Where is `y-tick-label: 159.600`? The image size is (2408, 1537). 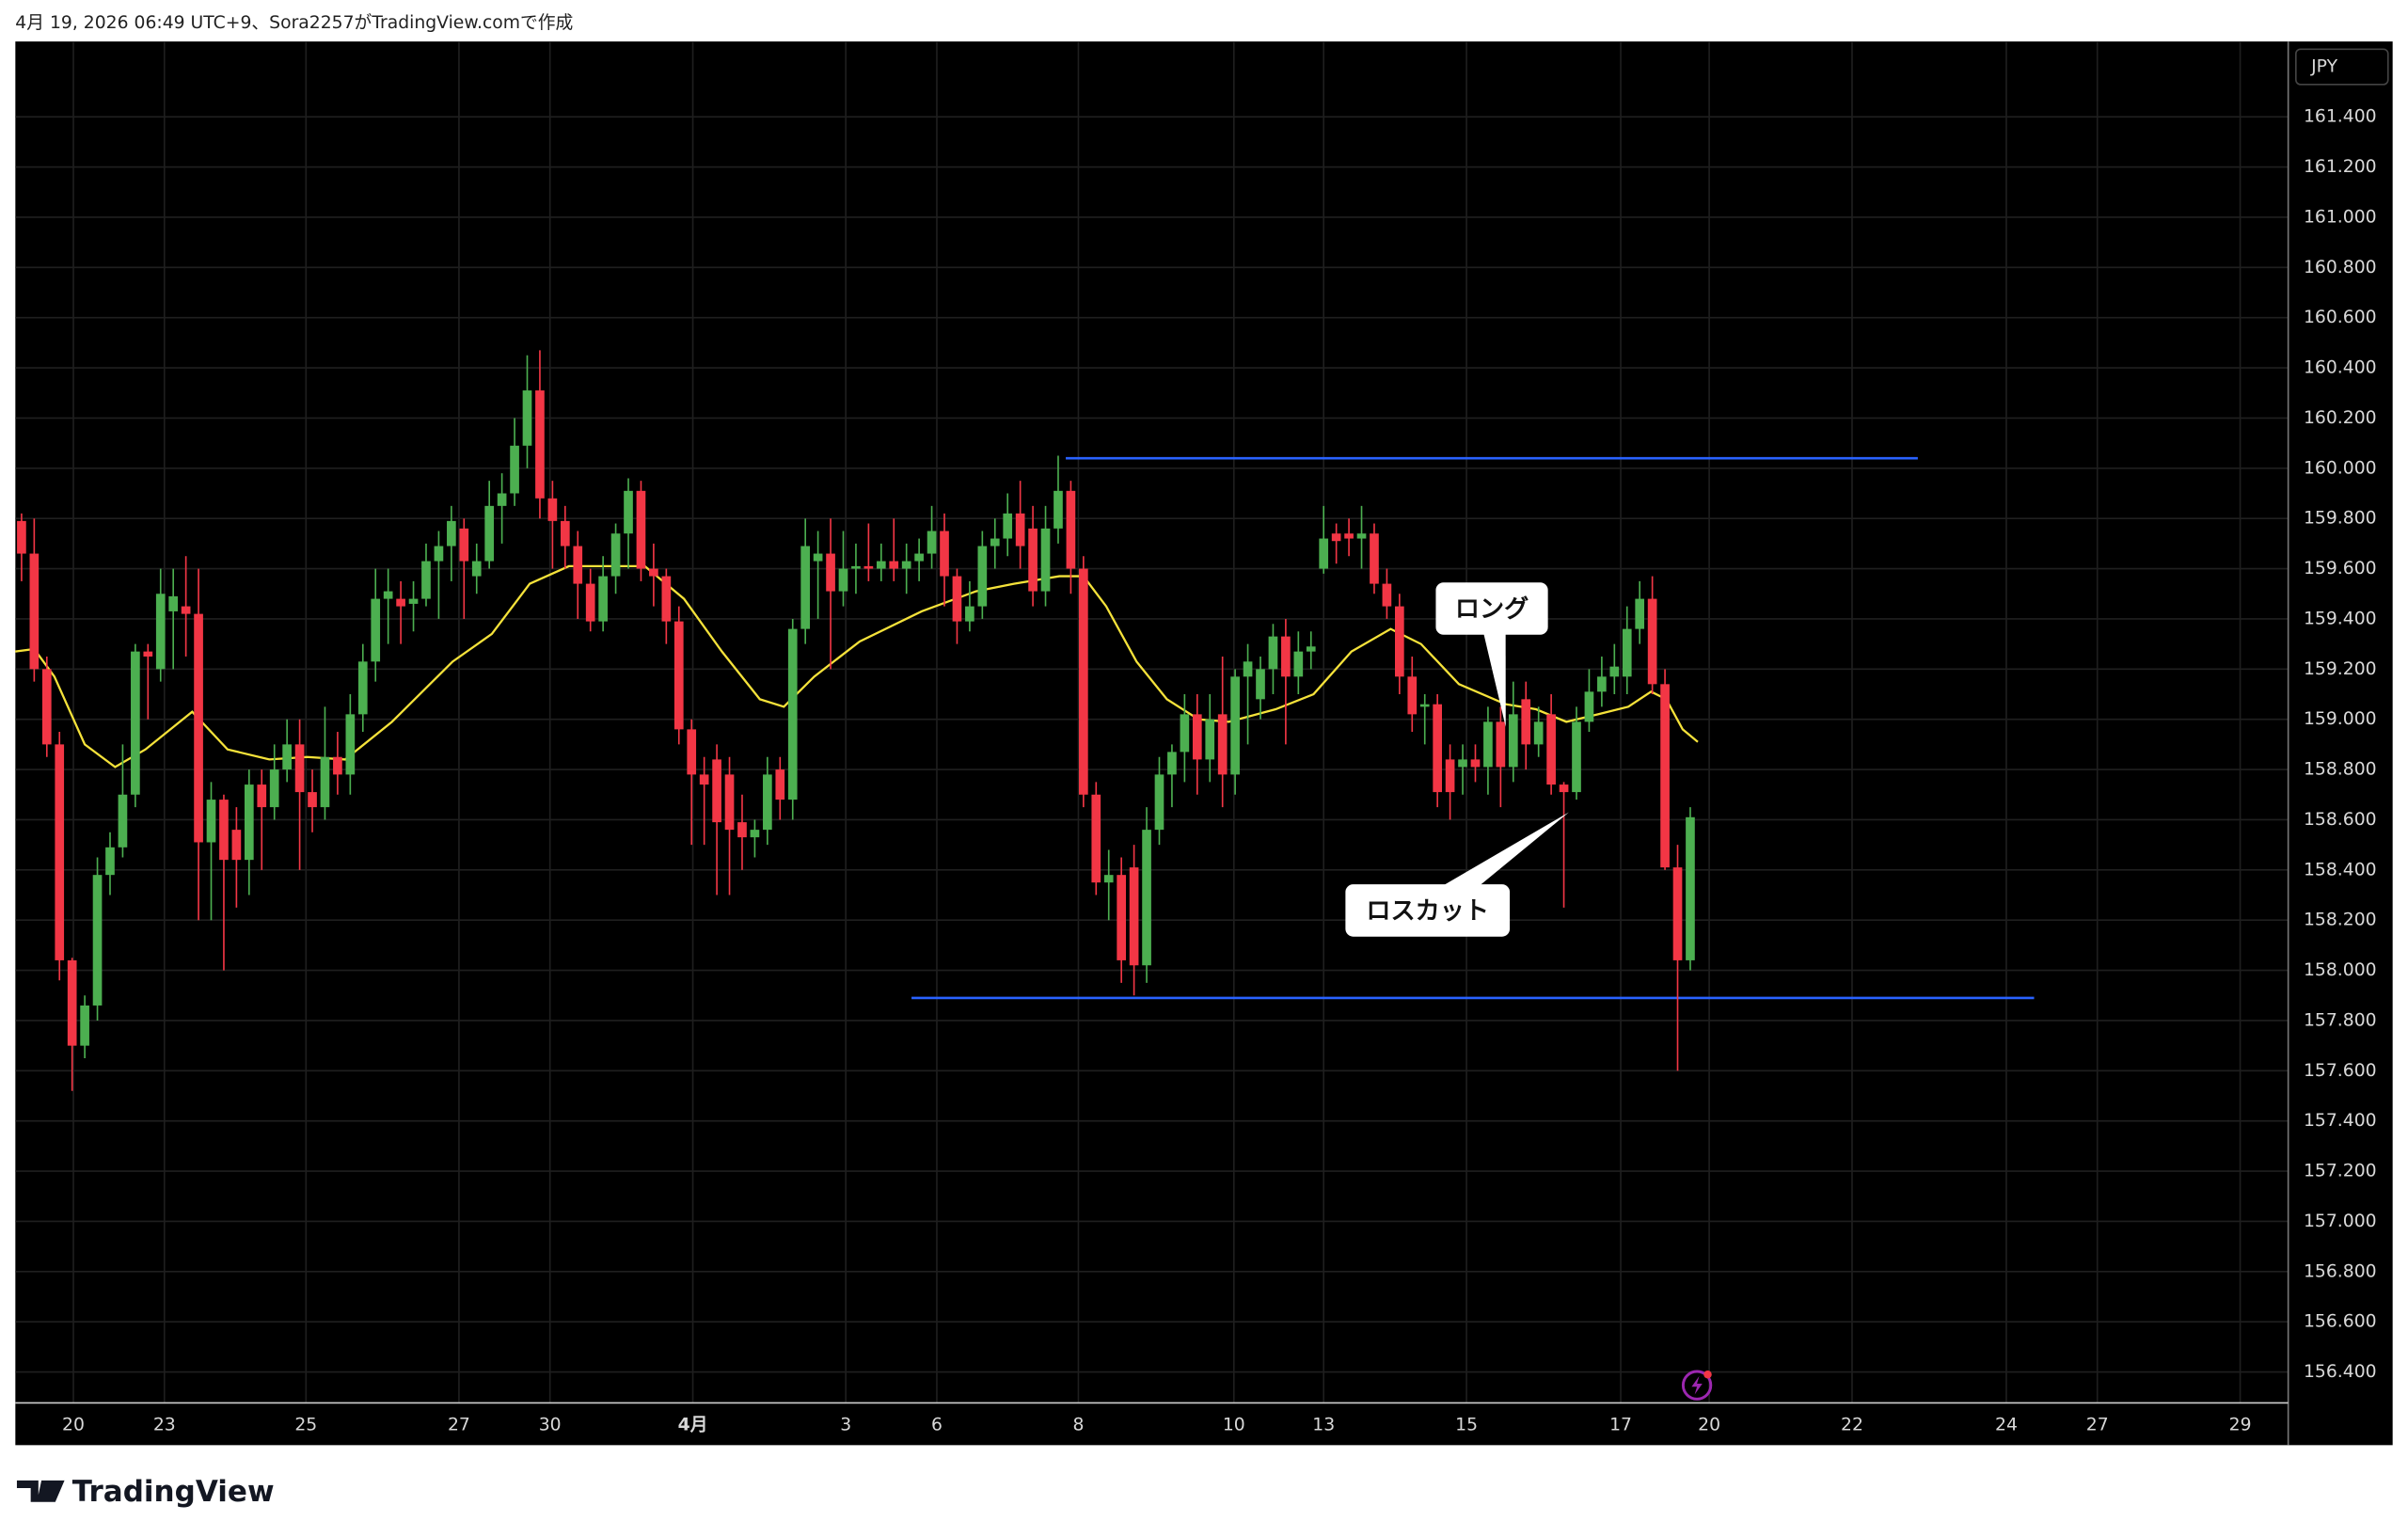
y-tick-label: 159.600 is located at coordinates (2341, 568).